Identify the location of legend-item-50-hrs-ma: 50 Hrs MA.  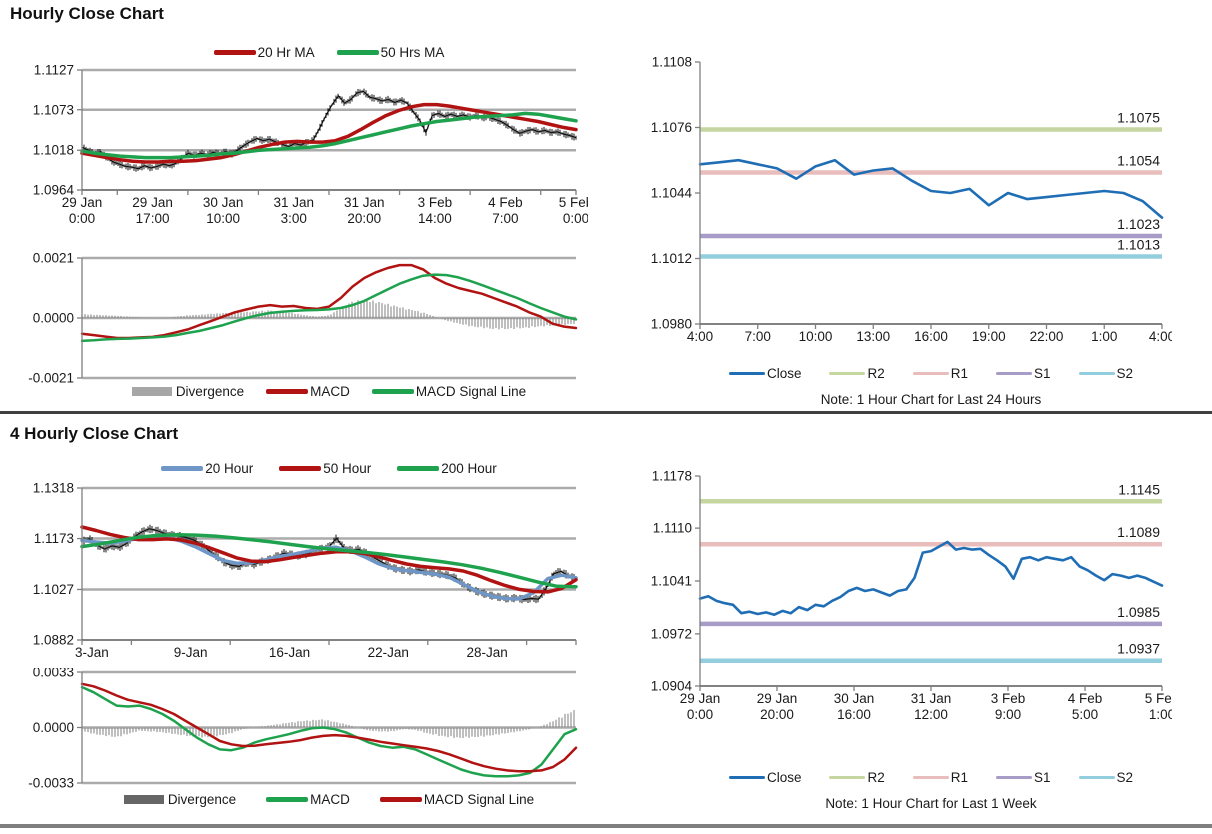
(390, 52).